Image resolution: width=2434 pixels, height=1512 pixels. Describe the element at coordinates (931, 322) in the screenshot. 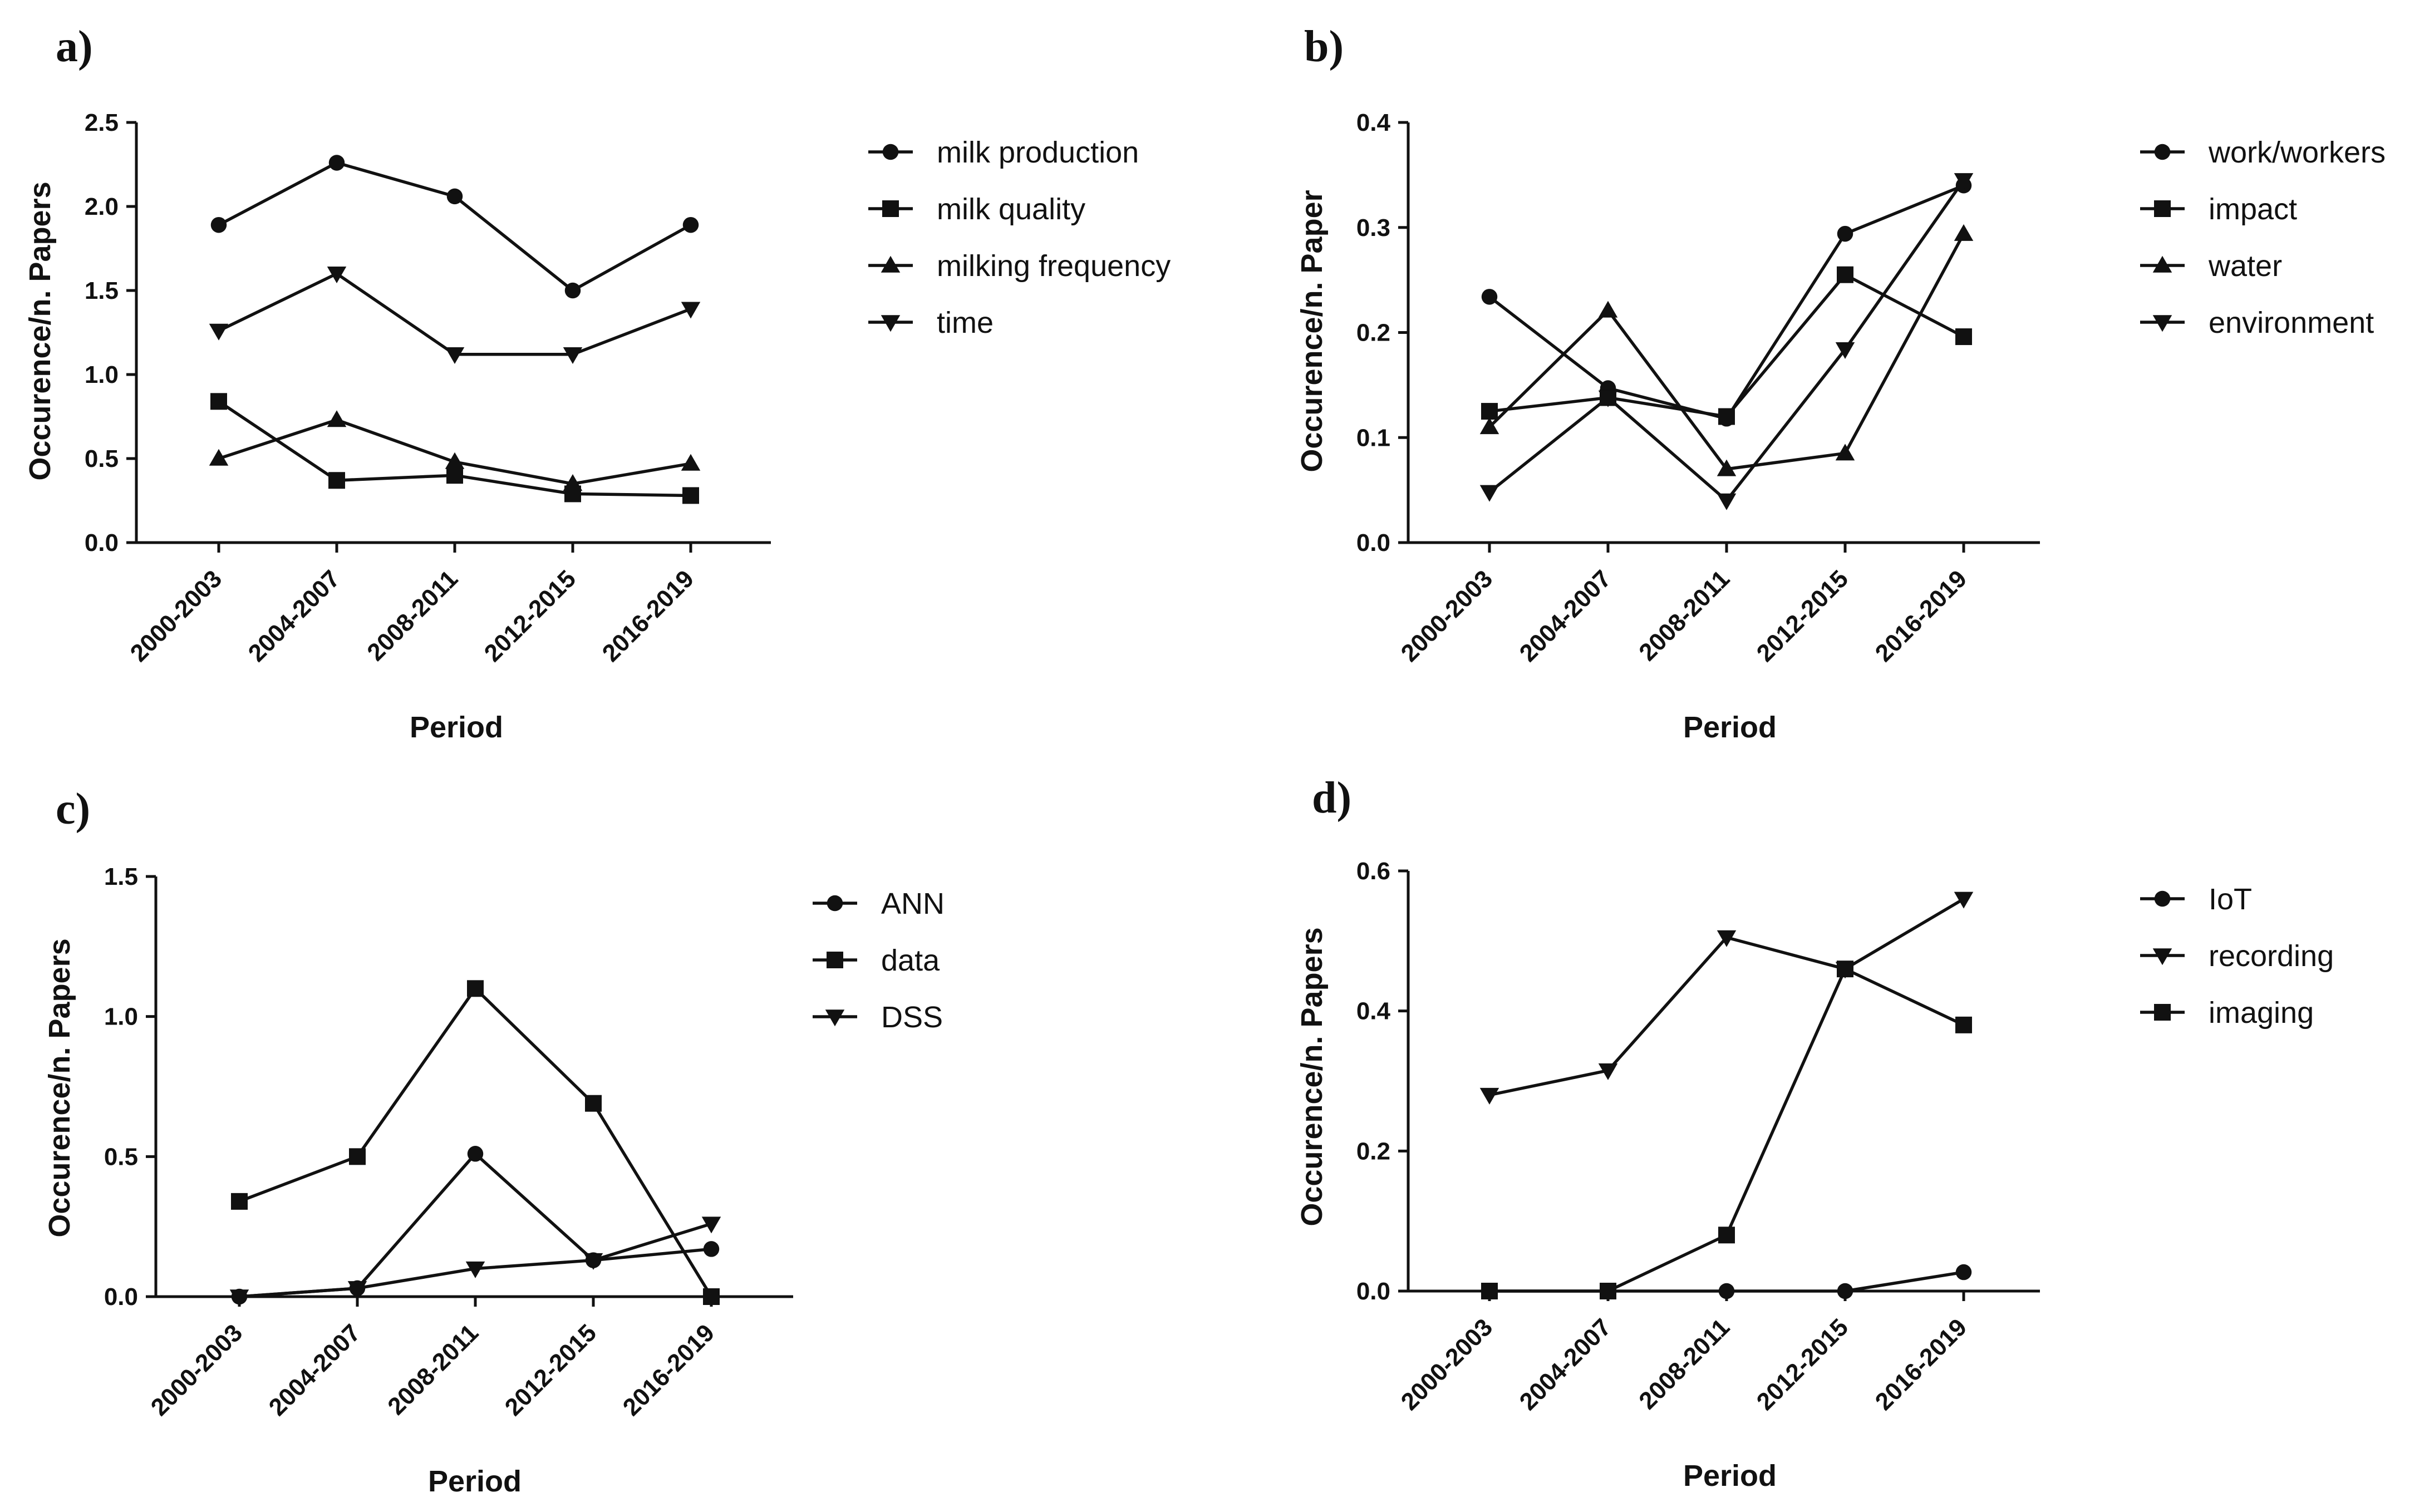

I see `legend-item: time` at that location.